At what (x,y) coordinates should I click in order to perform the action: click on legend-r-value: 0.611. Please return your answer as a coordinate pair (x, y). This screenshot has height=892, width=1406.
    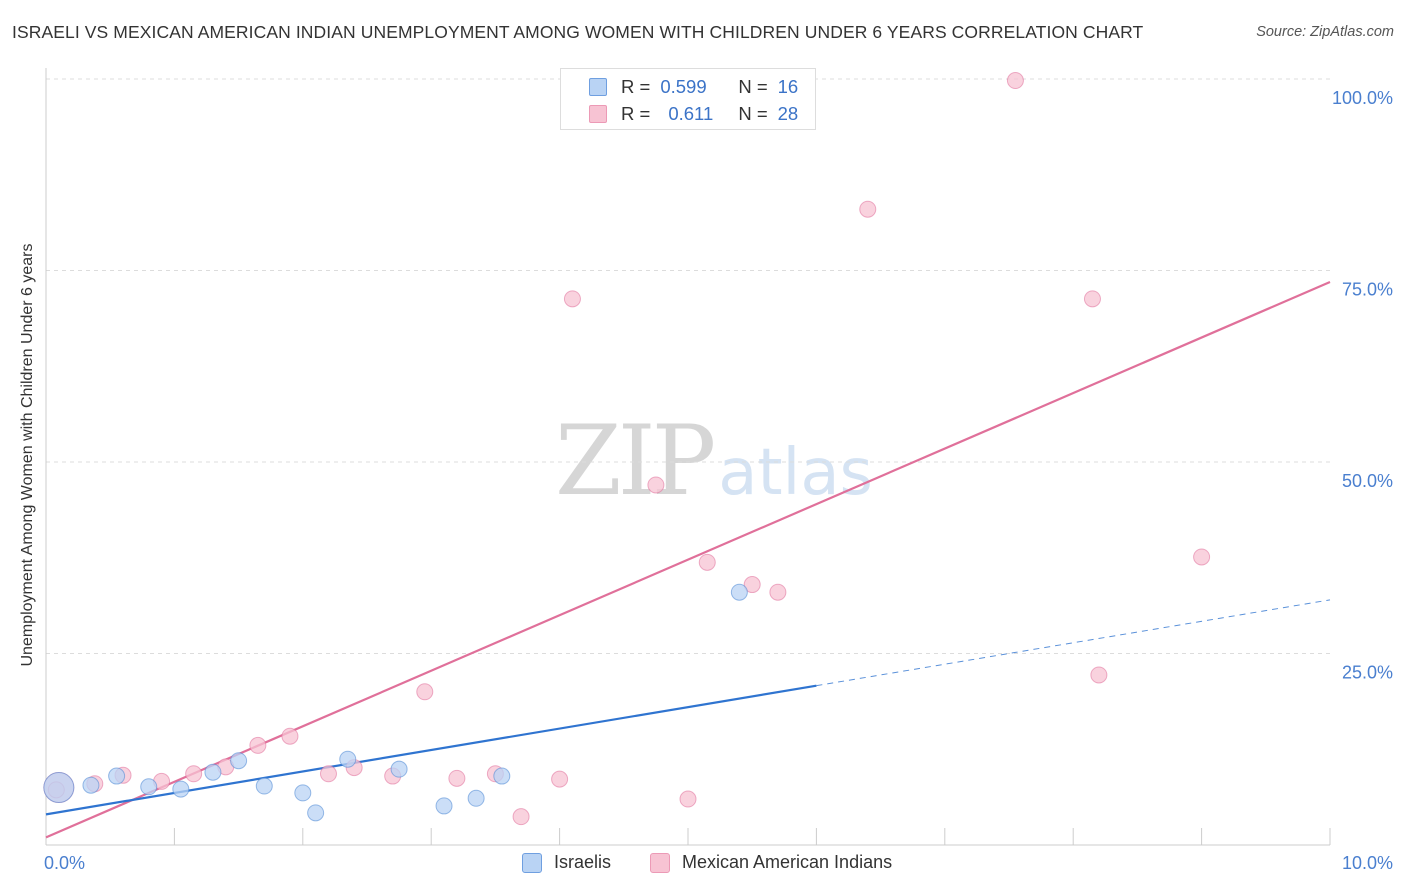
    Looking at the image, I should click on (691, 113).